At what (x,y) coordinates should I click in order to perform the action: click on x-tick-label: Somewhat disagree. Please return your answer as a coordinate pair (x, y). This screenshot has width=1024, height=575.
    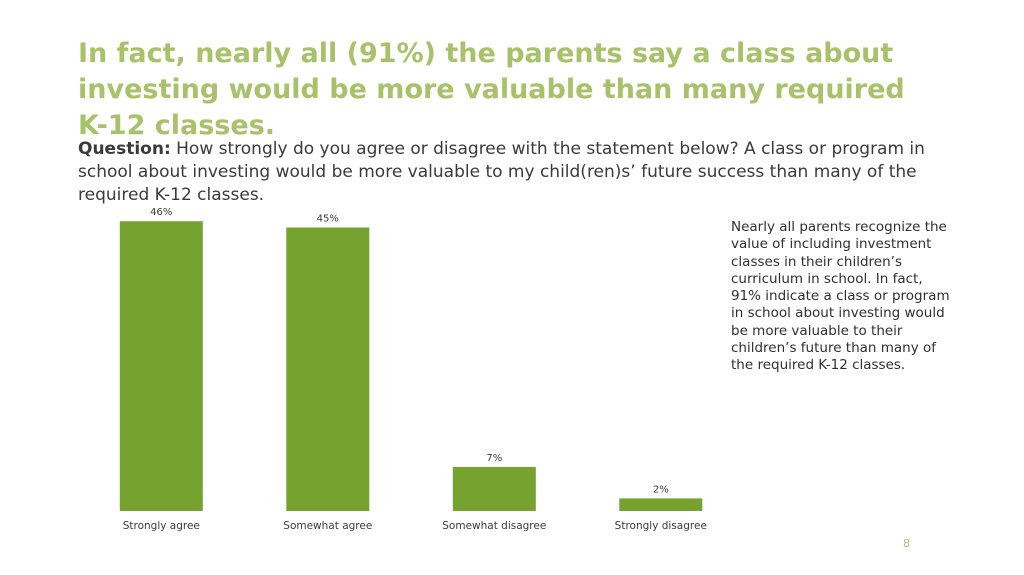
    Looking at the image, I should click on (494, 526).